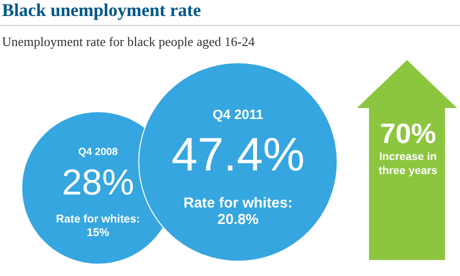 The height and width of the screenshot is (276, 460). What do you see at coordinates (238, 212) in the screenshot?
I see `text: Rate for whites: 20.8%` at bounding box center [238, 212].